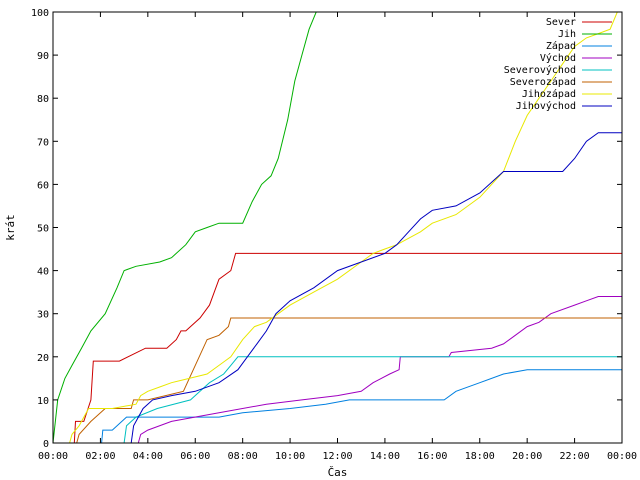 The height and width of the screenshot is (480, 640). I want to click on x-tick-label: 20:00, so click(527, 456).